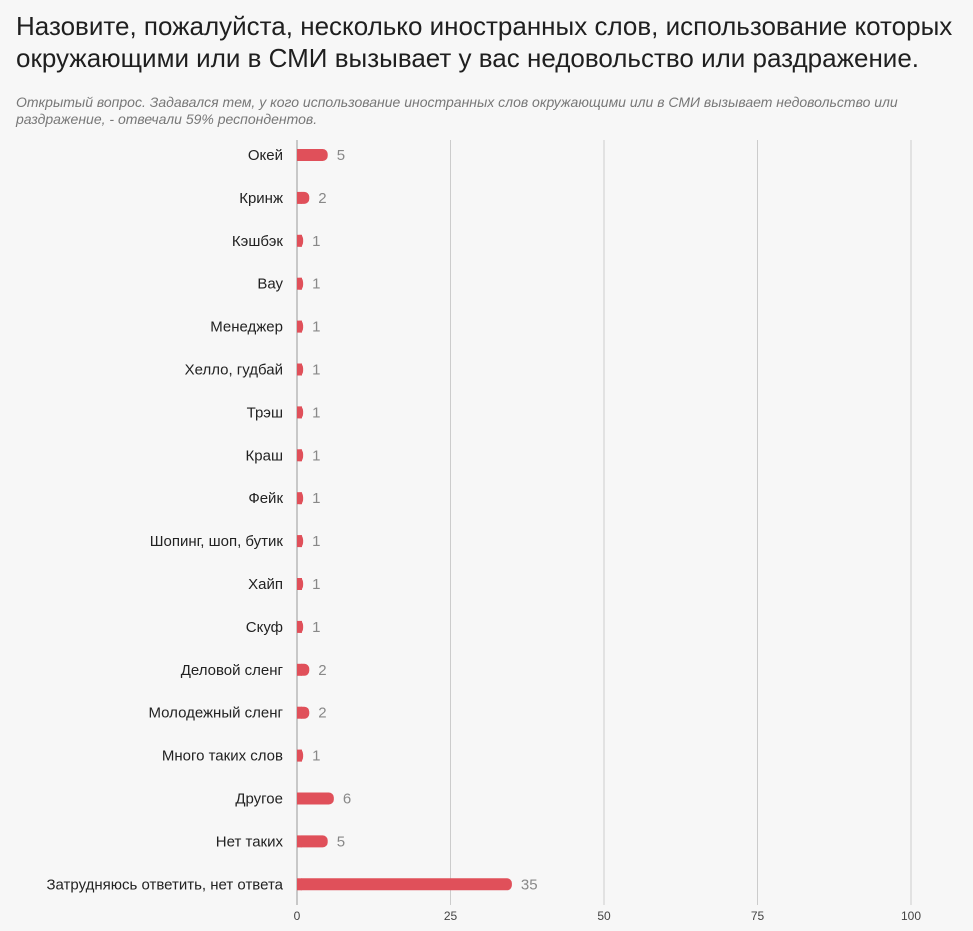  I want to click on category-label: Фейк, so click(265, 498).